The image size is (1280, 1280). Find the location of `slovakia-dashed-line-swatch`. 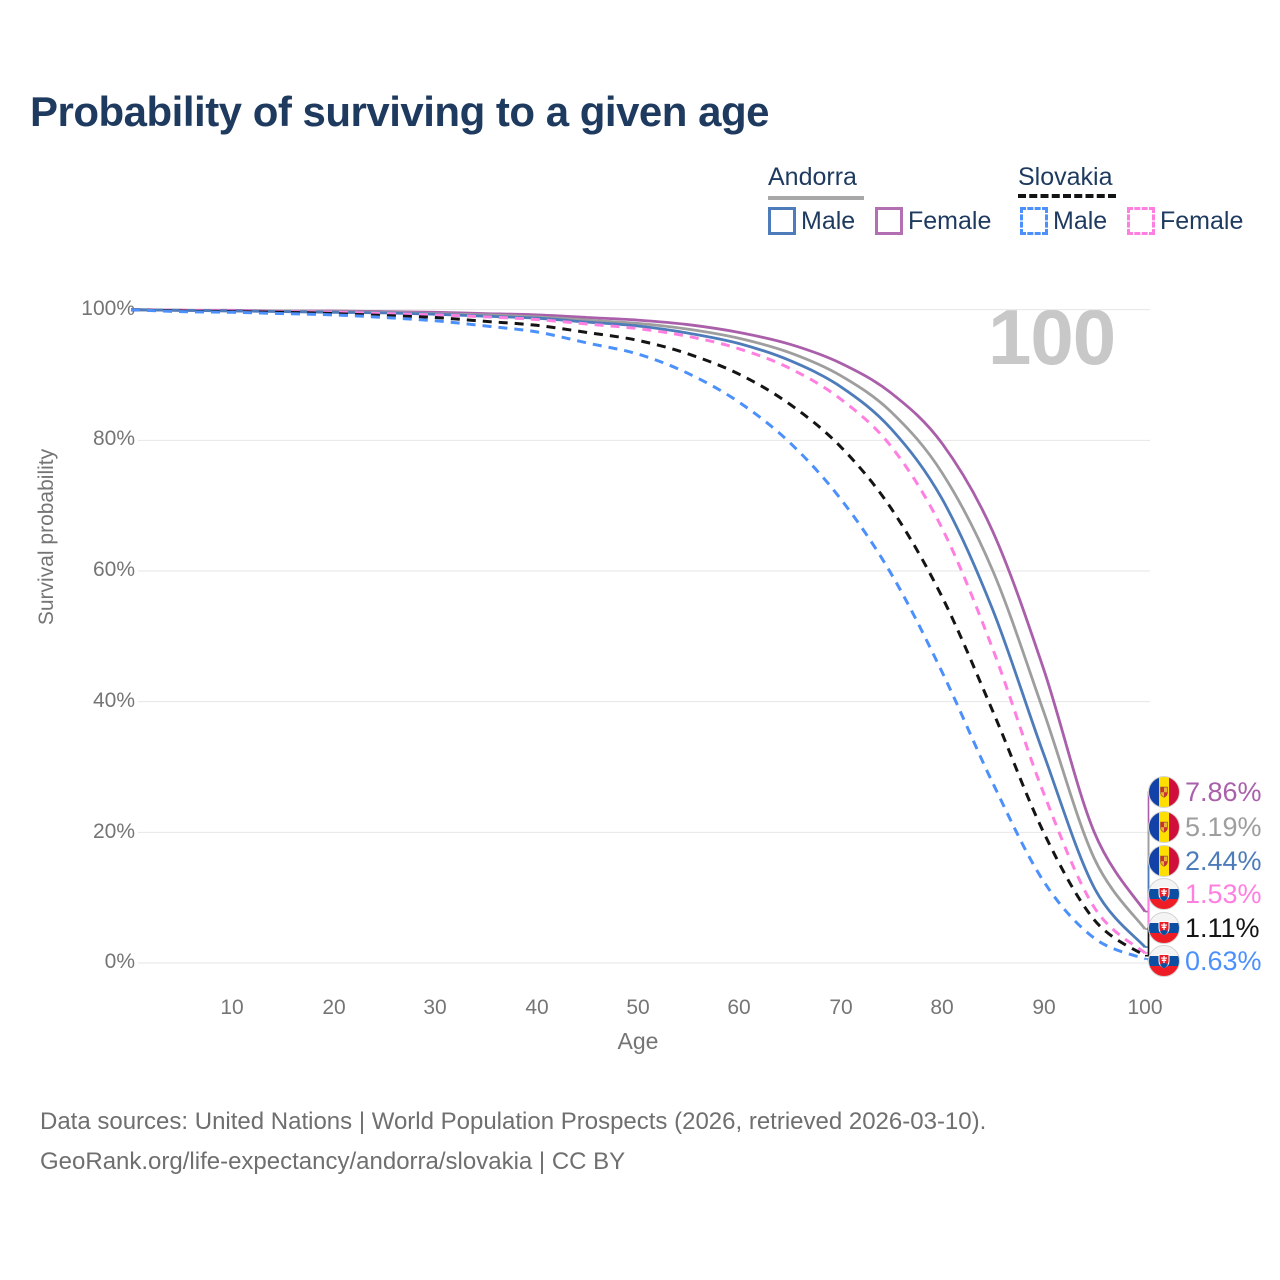

slovakia-dashed-line-swatch is located at coordinates (1067, 196).